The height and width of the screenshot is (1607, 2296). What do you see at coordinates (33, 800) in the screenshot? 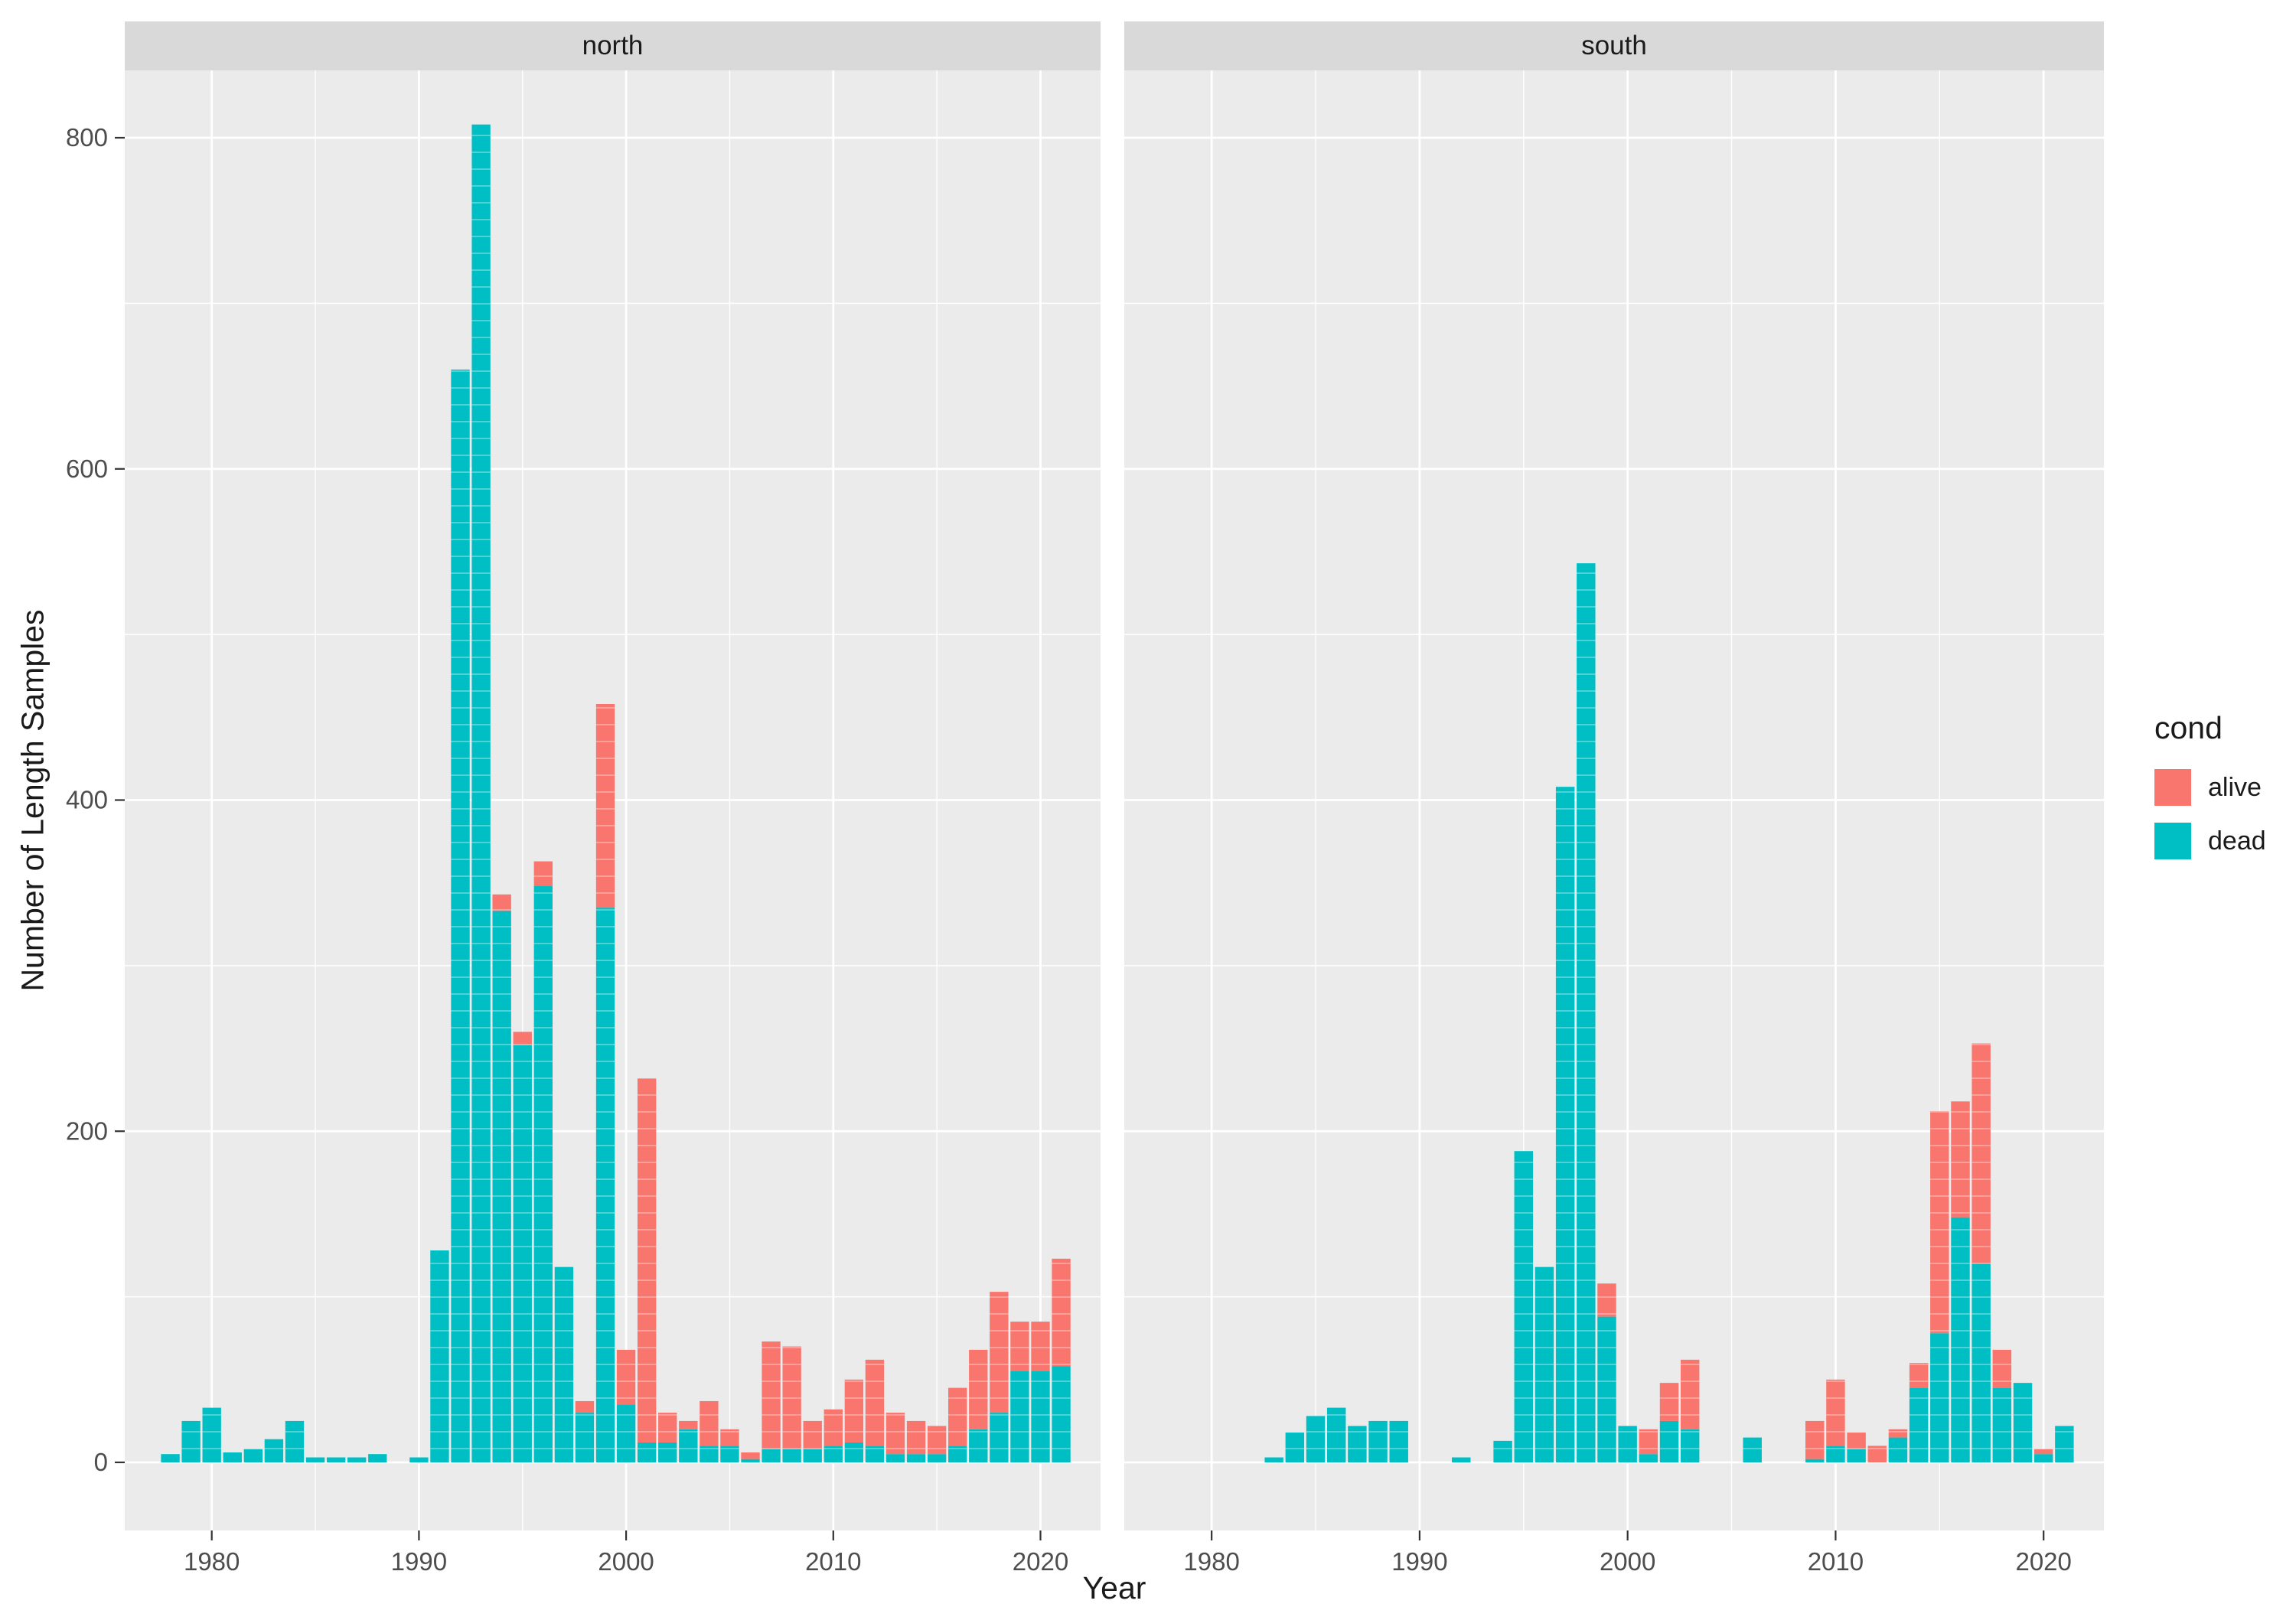
I see `y-axis-title: Number of Length Samples` at bounding box center [33, 800].